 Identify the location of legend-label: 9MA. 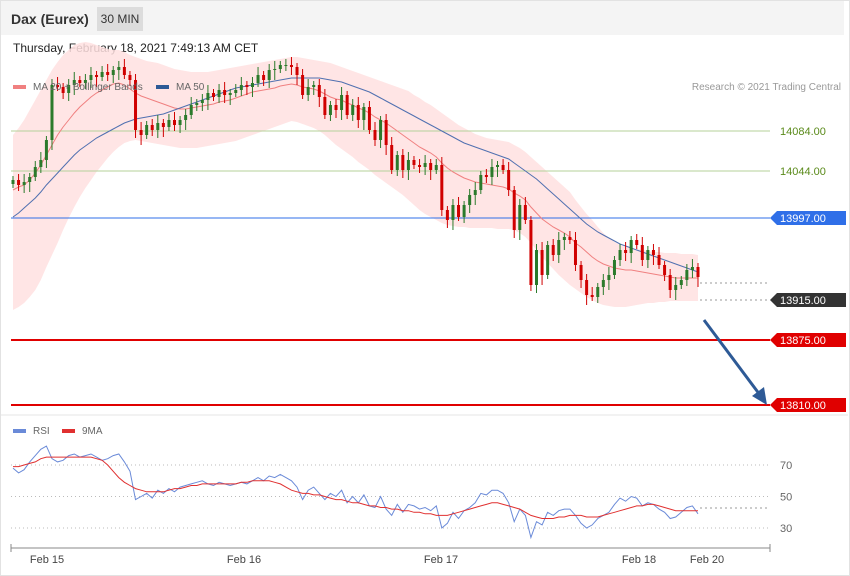
(92, 431).